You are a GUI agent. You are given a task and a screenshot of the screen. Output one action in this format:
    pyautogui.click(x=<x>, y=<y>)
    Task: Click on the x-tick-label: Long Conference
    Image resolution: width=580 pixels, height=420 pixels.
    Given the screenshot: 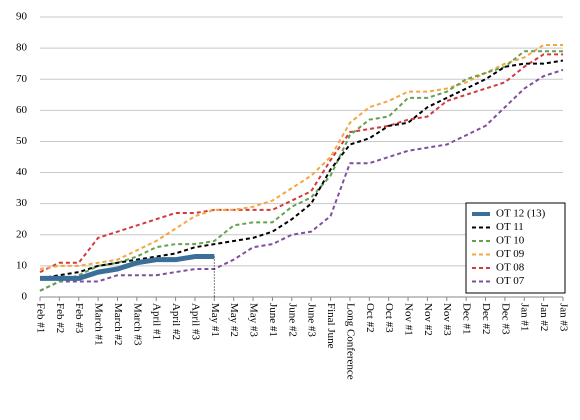 What is the action you would take?
    pyautogui.click(x=350, y=341)
    